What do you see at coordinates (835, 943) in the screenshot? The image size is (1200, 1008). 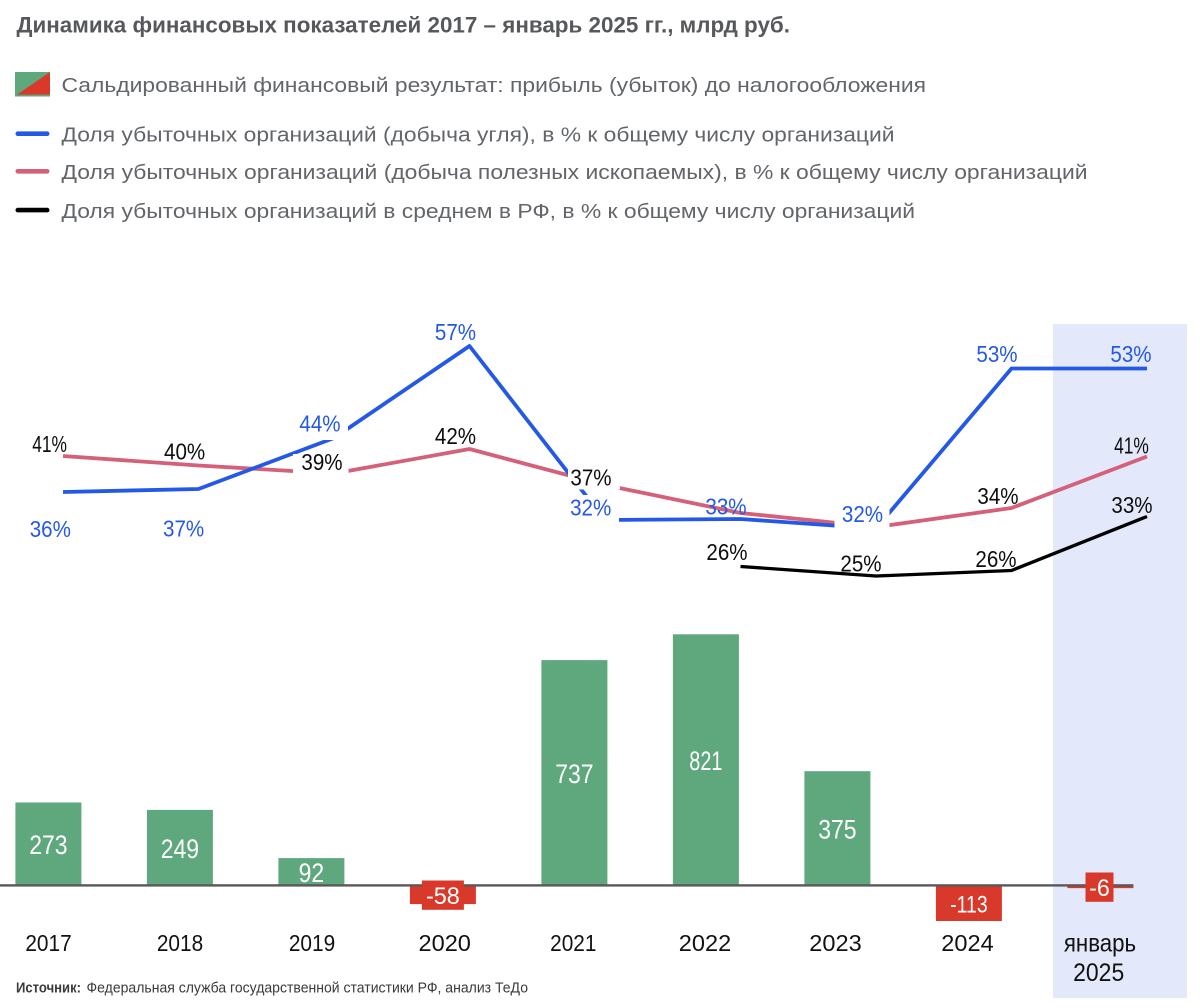 I see `svg-text: 2023` at bounding box center [835, 943].